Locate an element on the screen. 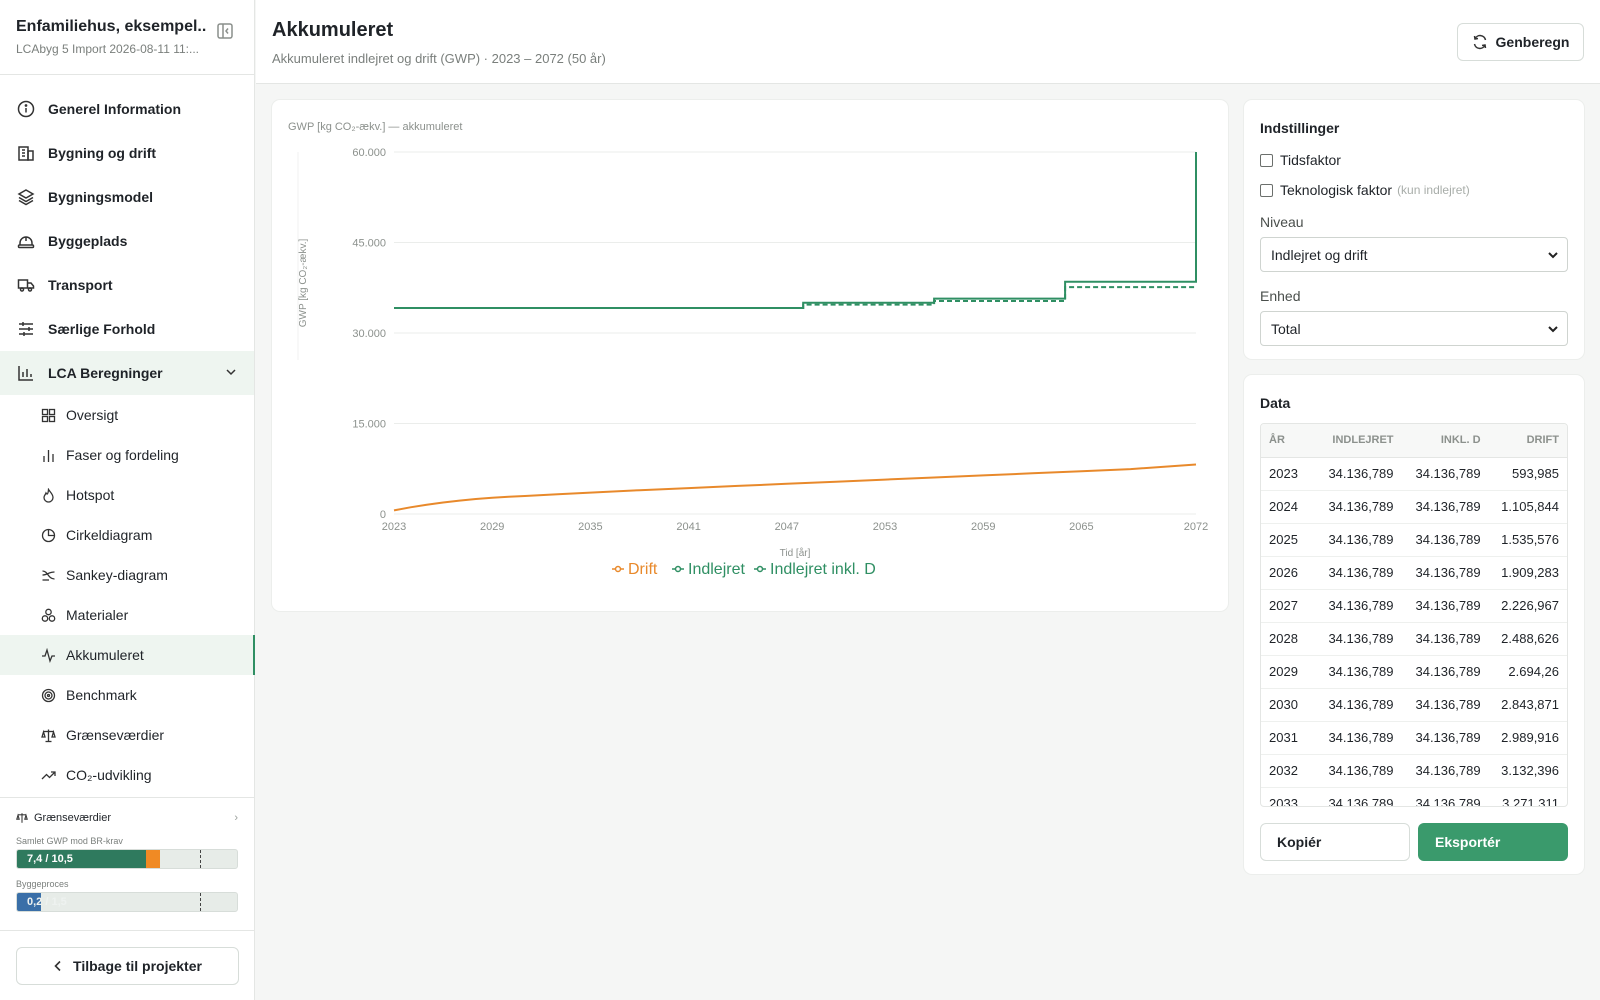 The image size is (1600, 1000). sub-item-benchmark: Benchmark is located at coordinates (127, 695).